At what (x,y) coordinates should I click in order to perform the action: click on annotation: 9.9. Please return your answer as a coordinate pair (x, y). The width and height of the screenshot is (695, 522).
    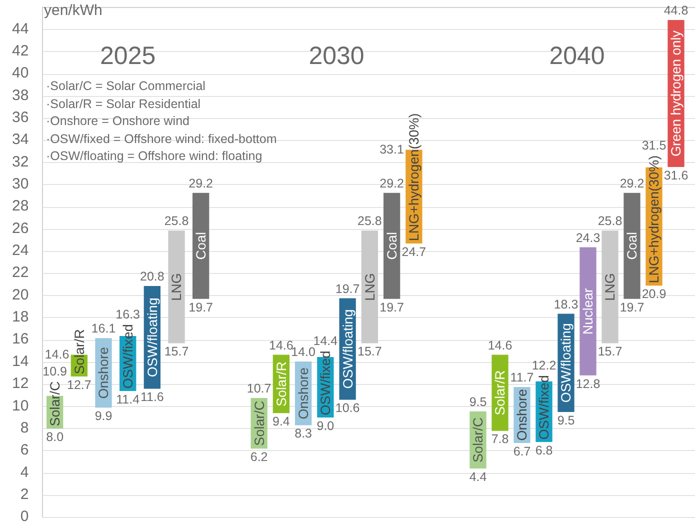
    Looking at the image, I should click on (103, 415).